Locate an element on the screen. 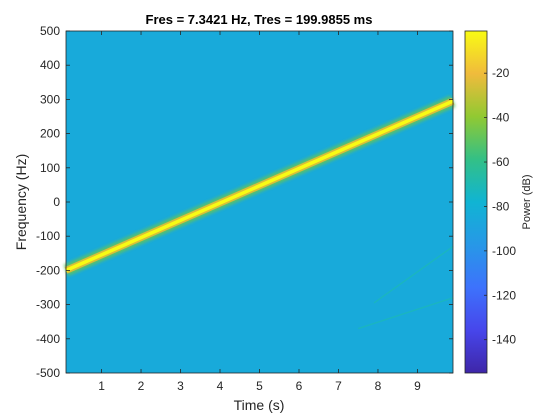 Image resolution: width=560 pixels, height=420 pixels. y-axis-label: Frequency (Hz) is located at coordinates (21, 202).